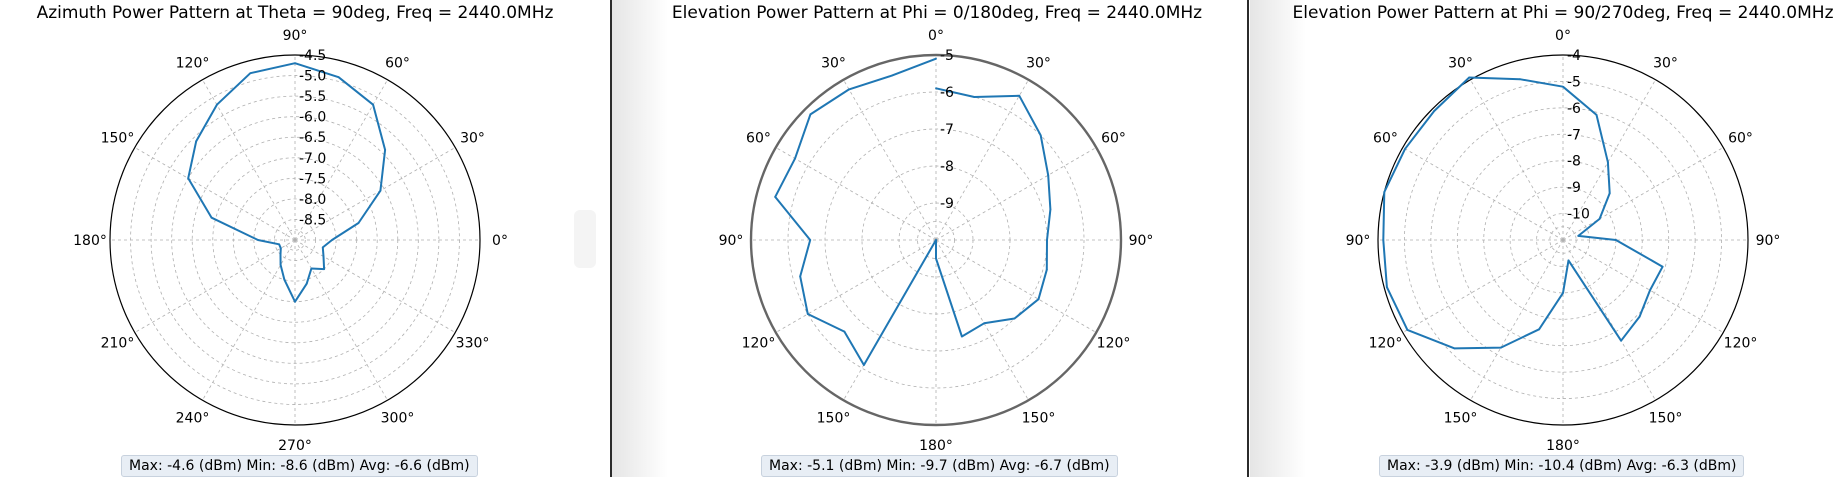 This screenshot has height=477, width=1843. Describe the element at coordinates (1574, 135) in the screenshot. I see `radial-tick-label: -7` at that location.